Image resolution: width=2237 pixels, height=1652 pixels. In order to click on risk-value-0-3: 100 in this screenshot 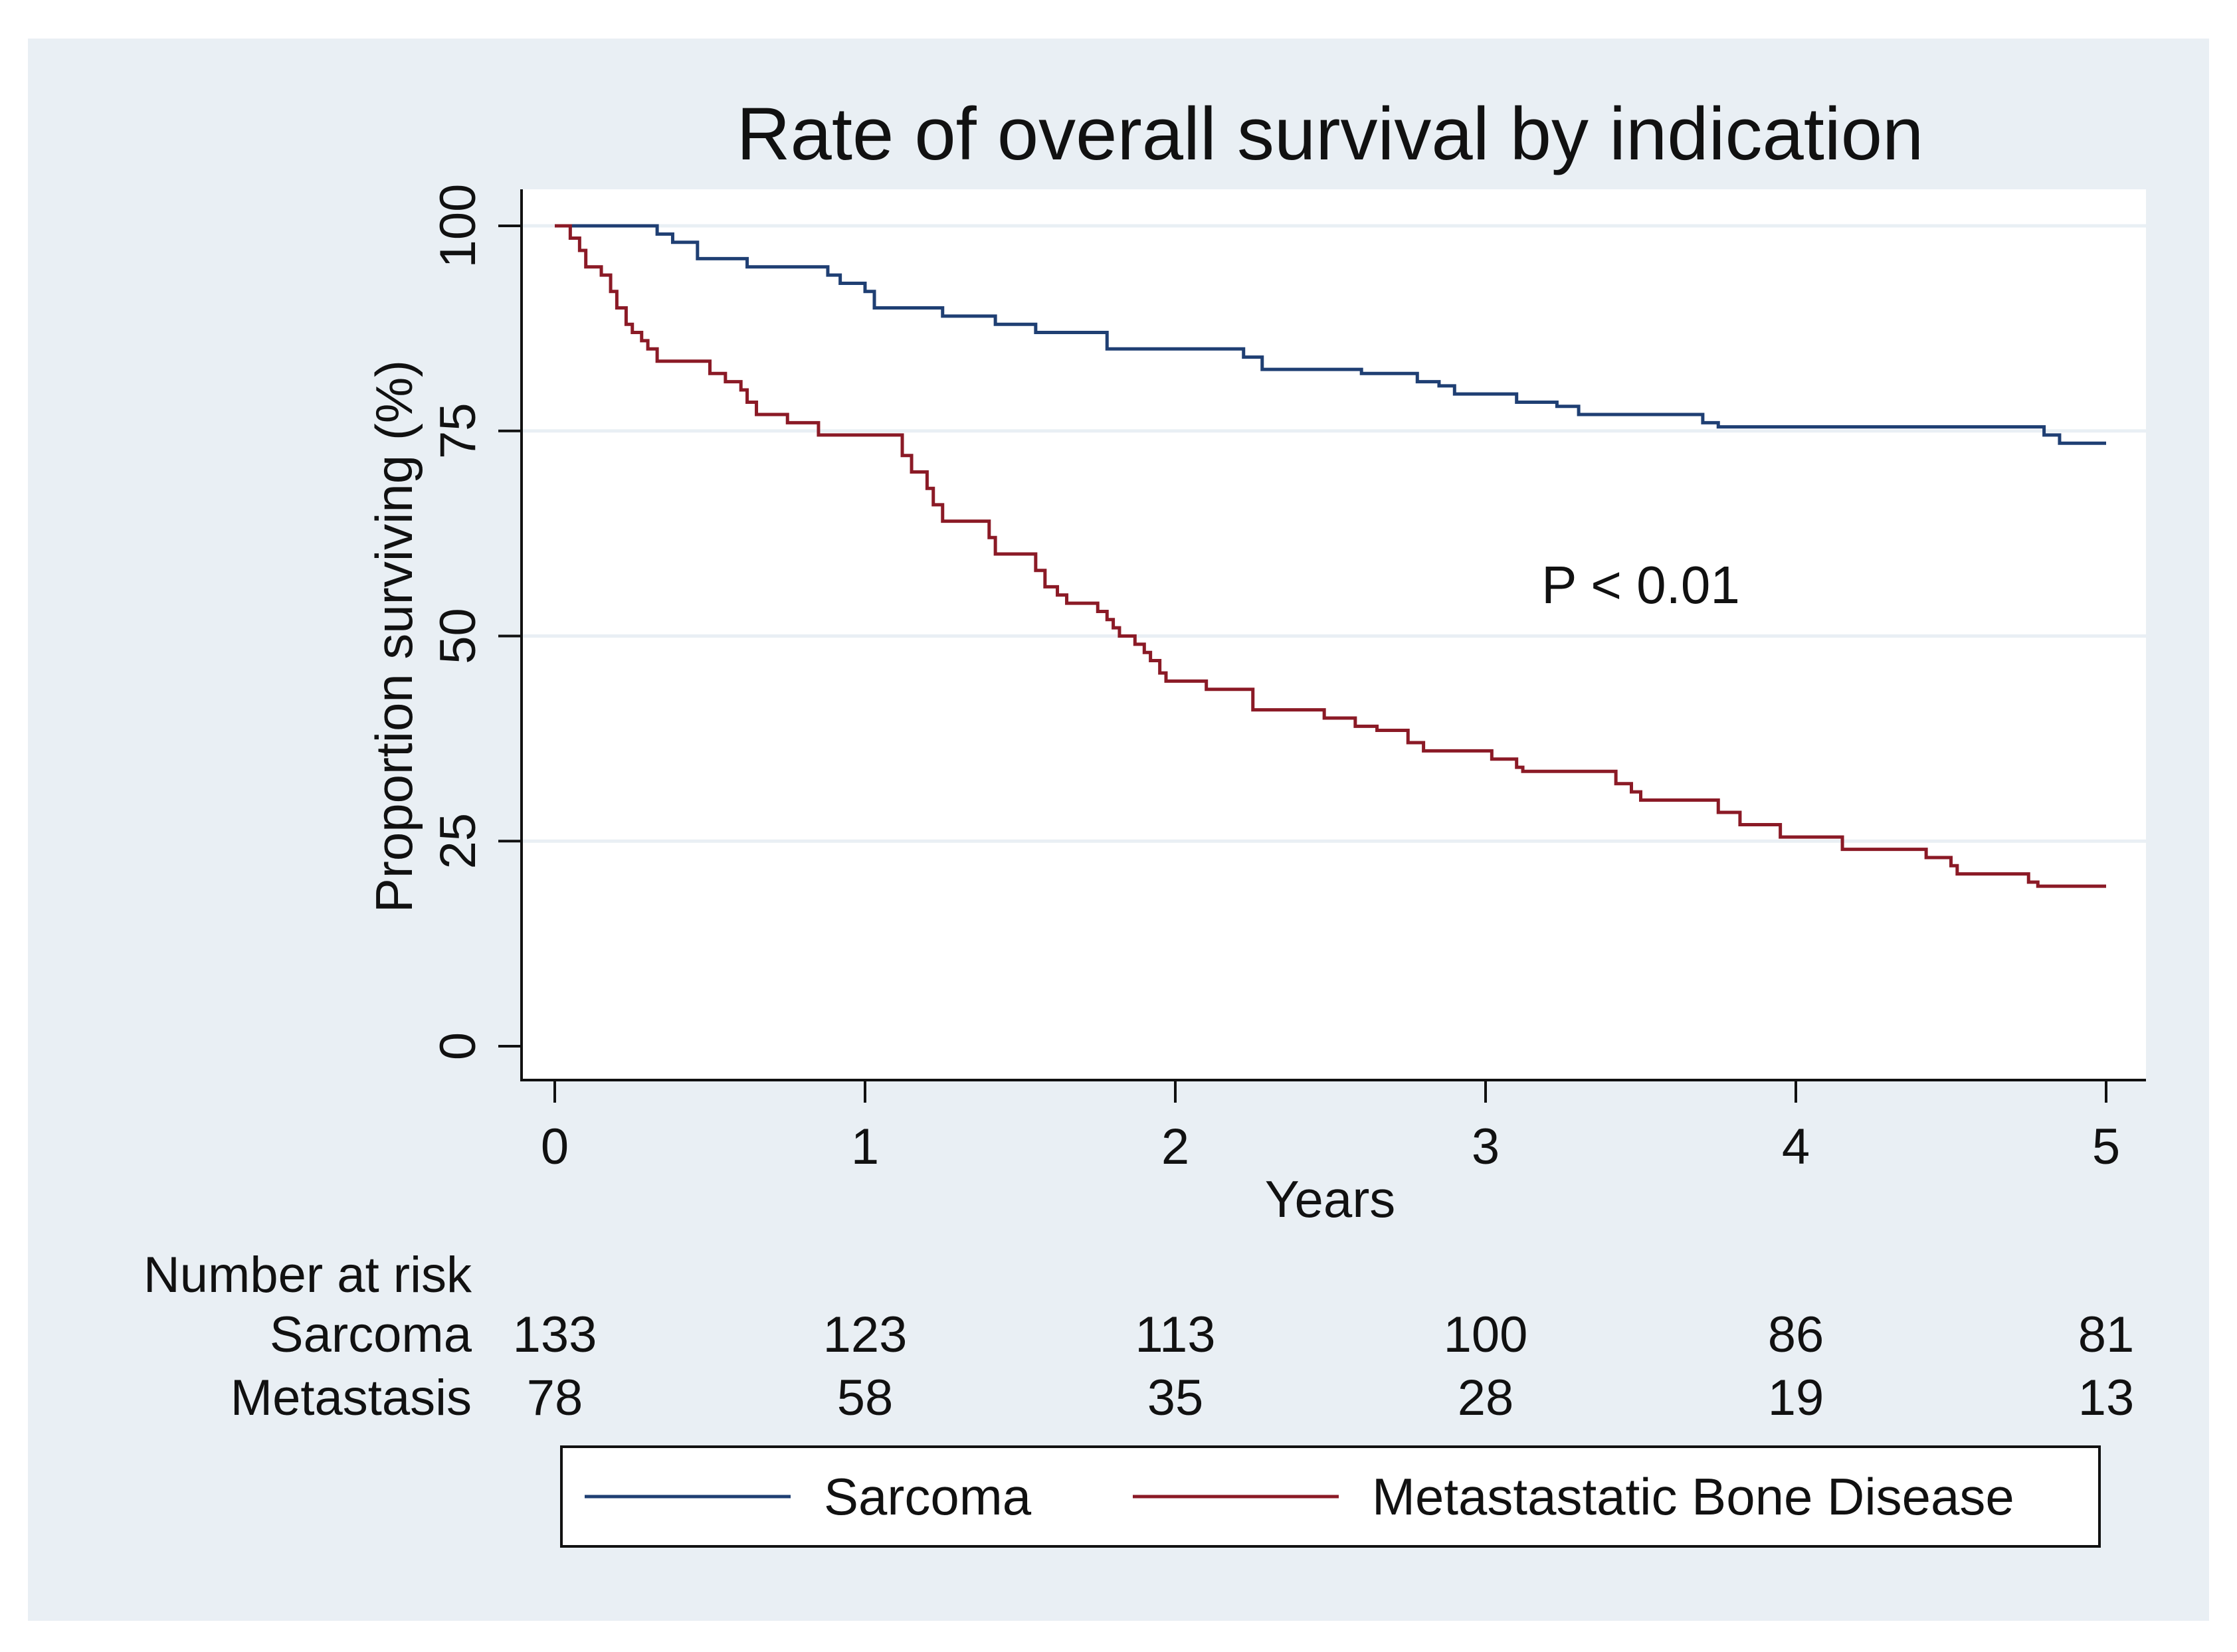, I will do `click(1486, 1335)`.